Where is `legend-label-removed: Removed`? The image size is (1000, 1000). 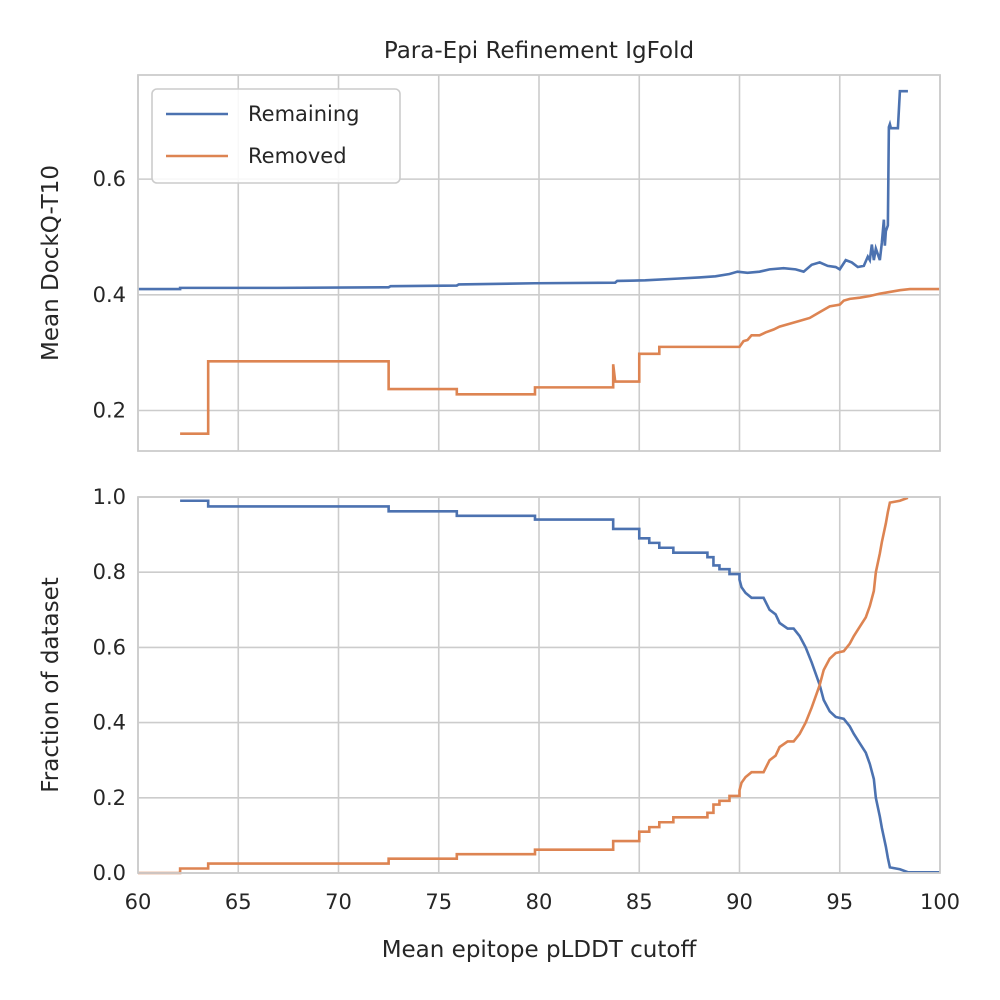
legend-label-removed: Removed is located at coordinates (297, 156).